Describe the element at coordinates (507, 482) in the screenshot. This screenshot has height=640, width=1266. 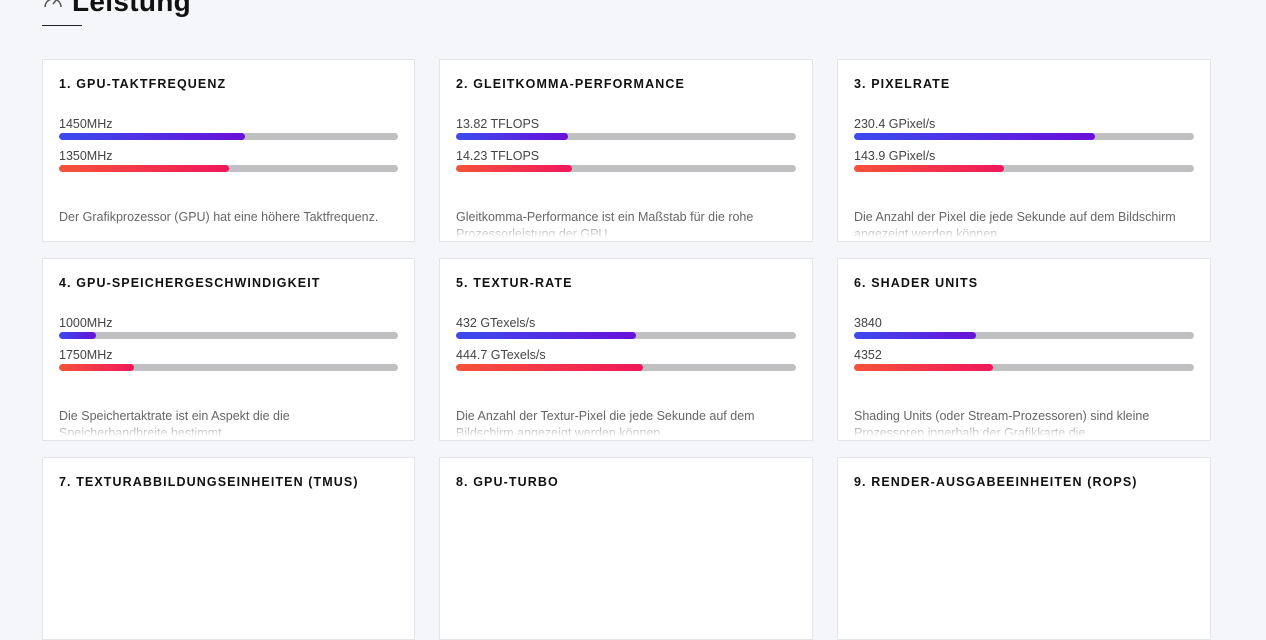
I see `card-title: 8. GPU-TURBO` at that location.